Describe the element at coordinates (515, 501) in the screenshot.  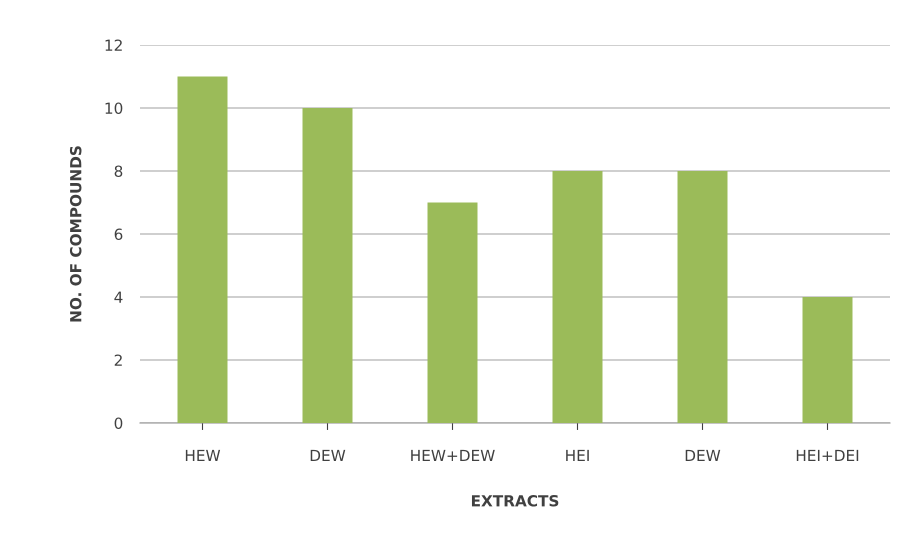
I see `x-axis-title: EXTRACTS` at that location.